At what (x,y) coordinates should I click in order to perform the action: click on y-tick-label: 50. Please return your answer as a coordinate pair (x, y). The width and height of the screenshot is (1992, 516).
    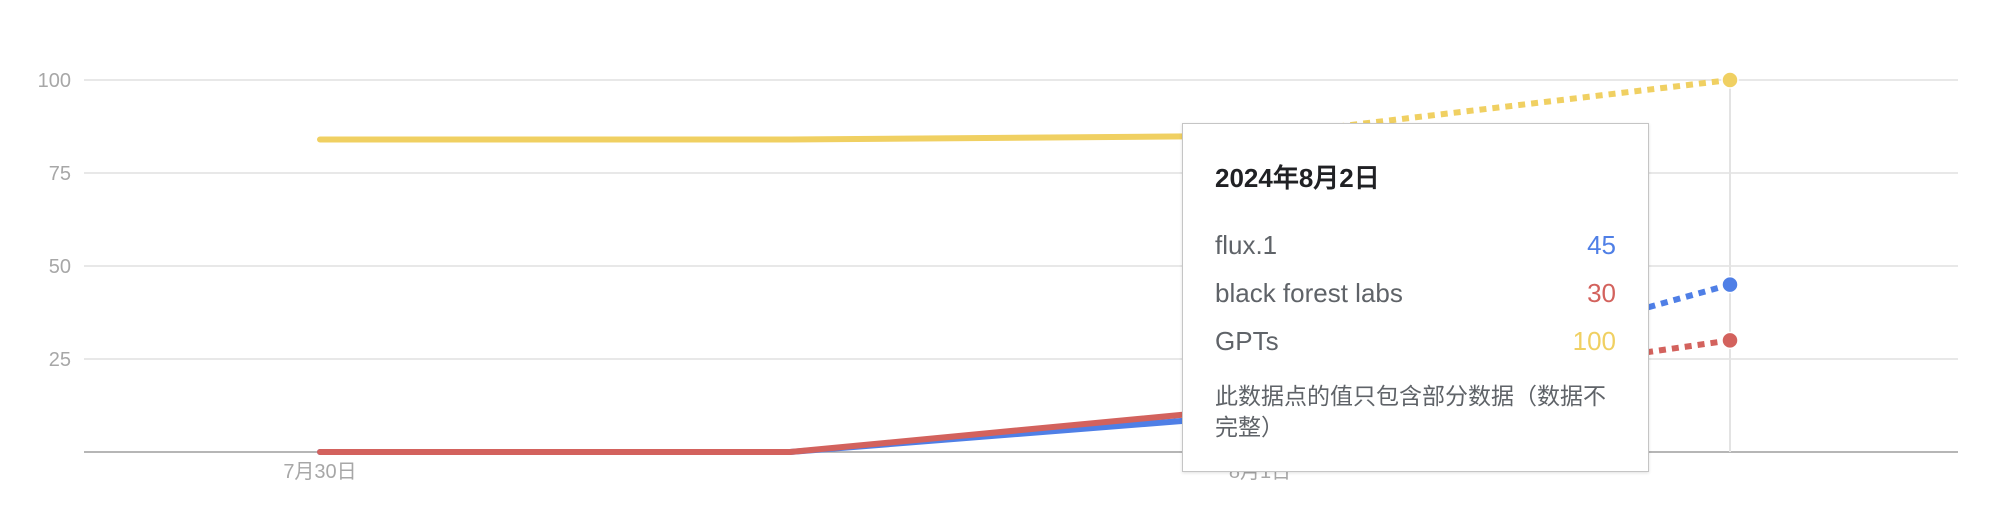
    Looking at the image, I should click on (60, 267).